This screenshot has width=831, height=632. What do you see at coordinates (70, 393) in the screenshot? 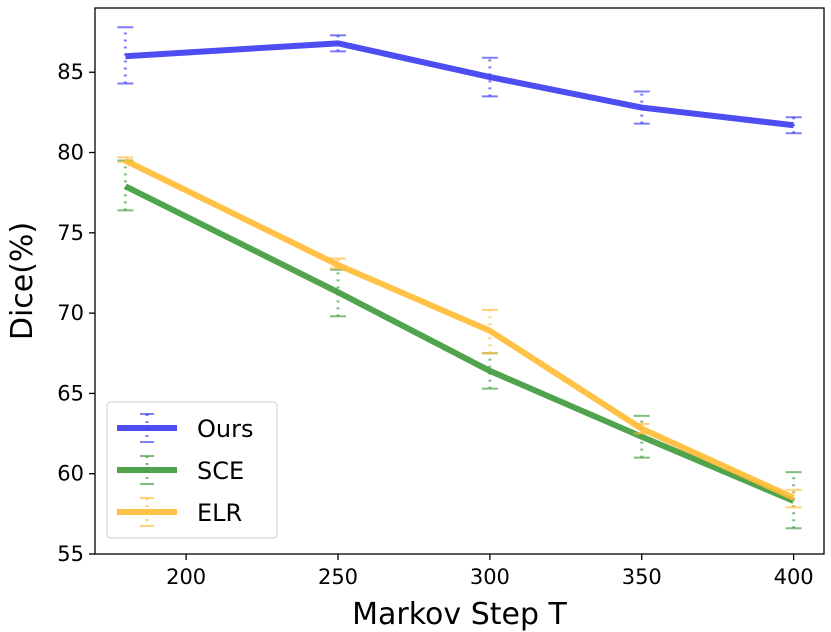
I see `y-tick-label-65: 65` at bounding box center [70, 393].